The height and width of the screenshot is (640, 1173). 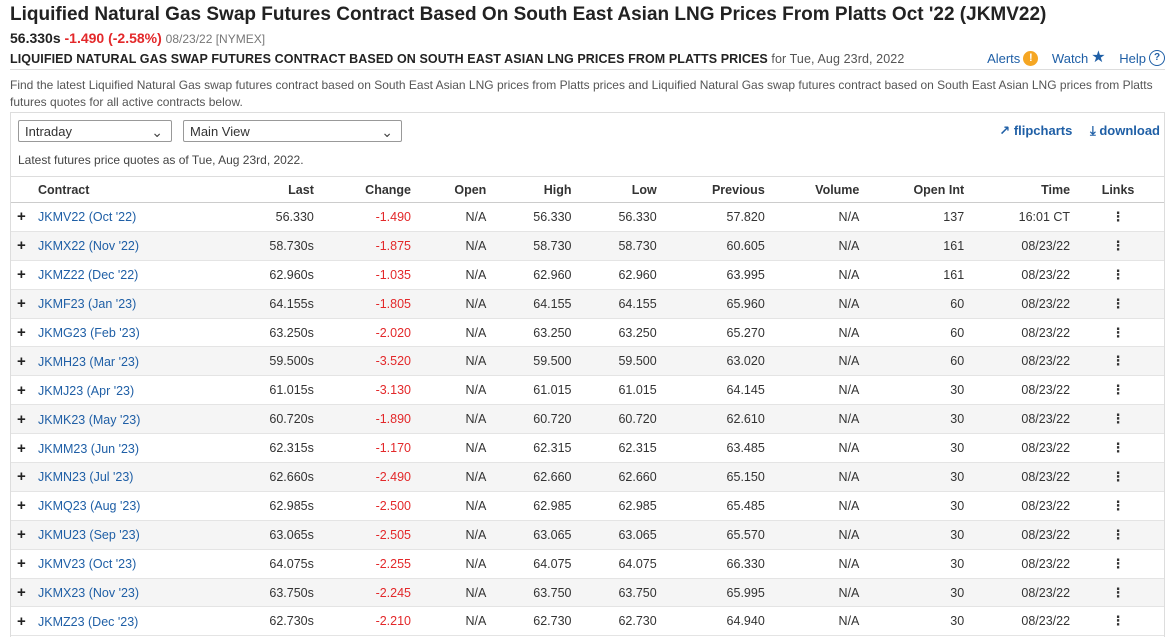 What do you see at coordinates (292, 131) in the screenshot?
I see `layout-select: Main View ⌄` at bounding box center [292, 131].